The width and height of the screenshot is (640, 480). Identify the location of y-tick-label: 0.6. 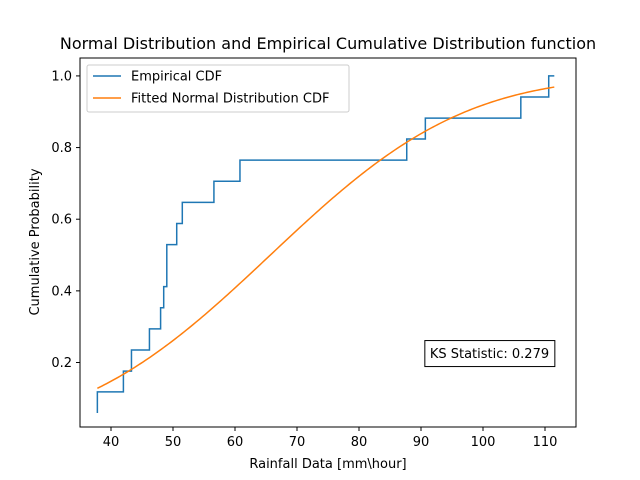
(61, 220).